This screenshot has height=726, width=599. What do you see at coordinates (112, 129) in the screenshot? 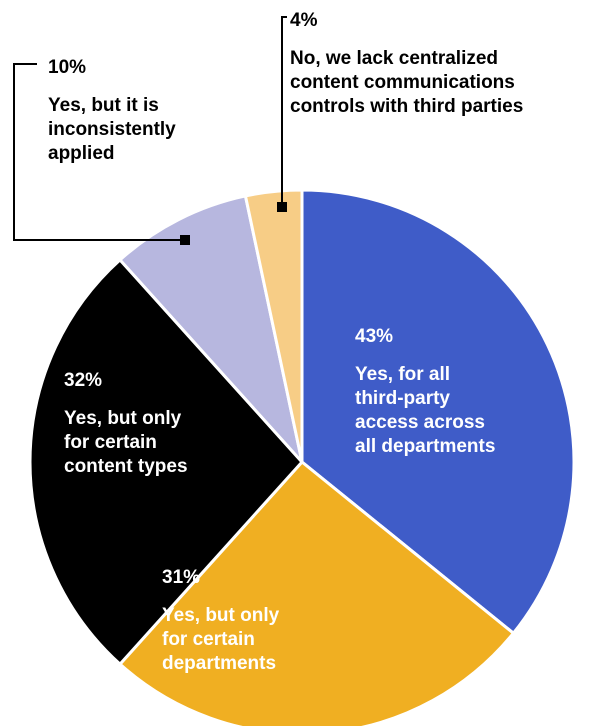
I see `slice-category-label-line: inconsistently` at bounding box center [112, 129].